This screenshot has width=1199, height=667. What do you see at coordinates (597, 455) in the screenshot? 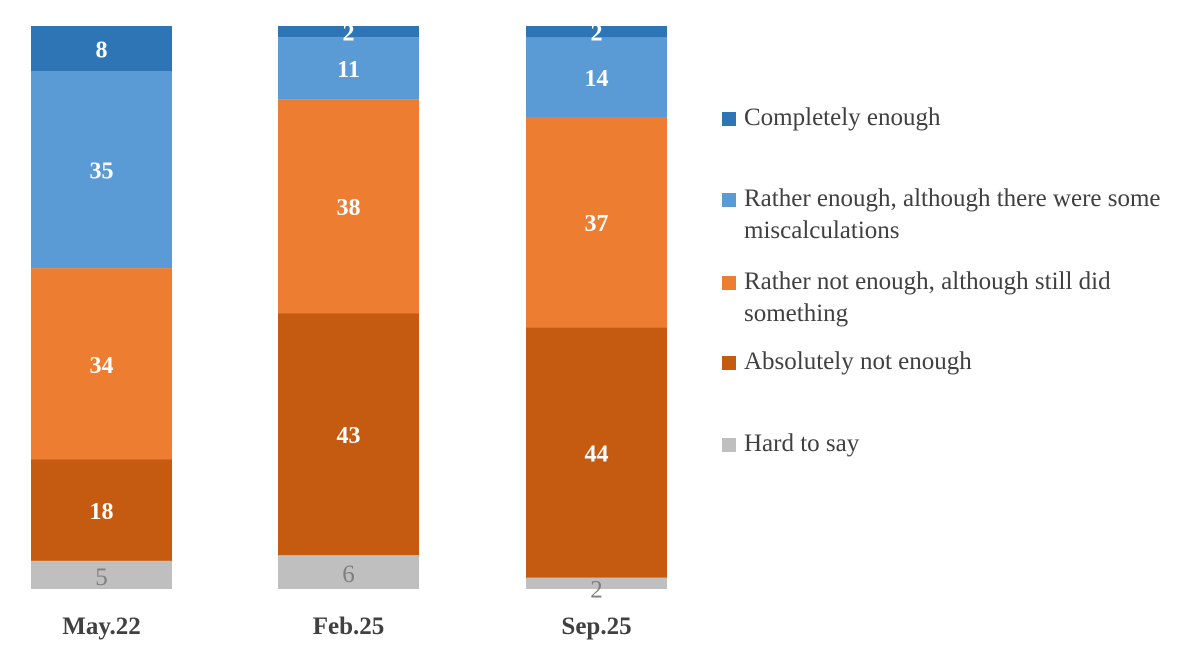
I see `data-label: 44` at bounding box center [597, 455].